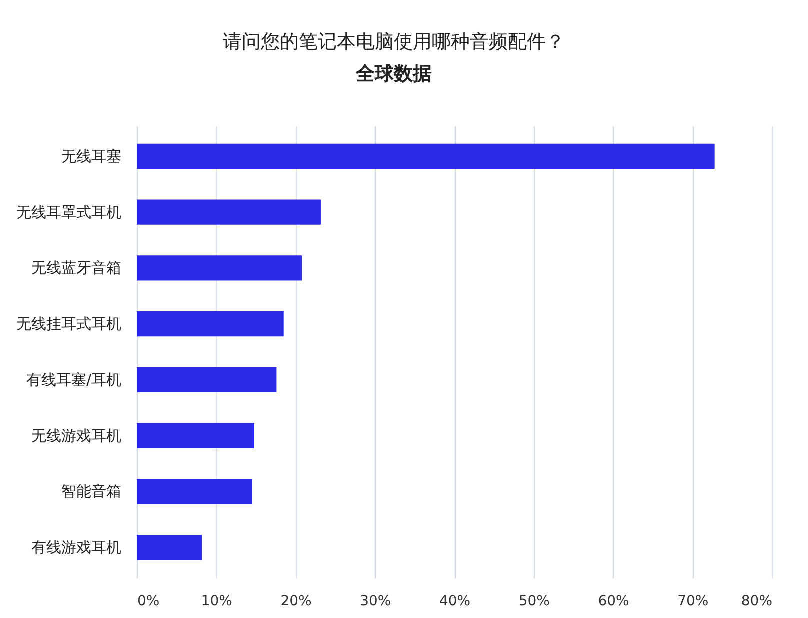 Image resolution: width=808 pixels, height=618 pixels. Describe the element at coordinates (92, 491) in the screenshot. I see `y-tick-label: 智能音箱` at that location.